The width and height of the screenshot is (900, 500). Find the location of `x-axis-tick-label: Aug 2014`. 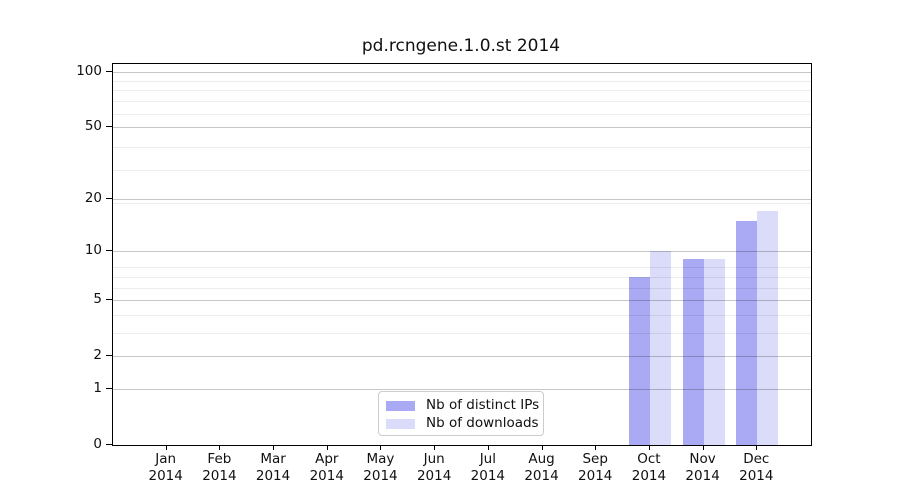

x-axis-tick-label: Aug 2014 is located at coordinates (542, 468).